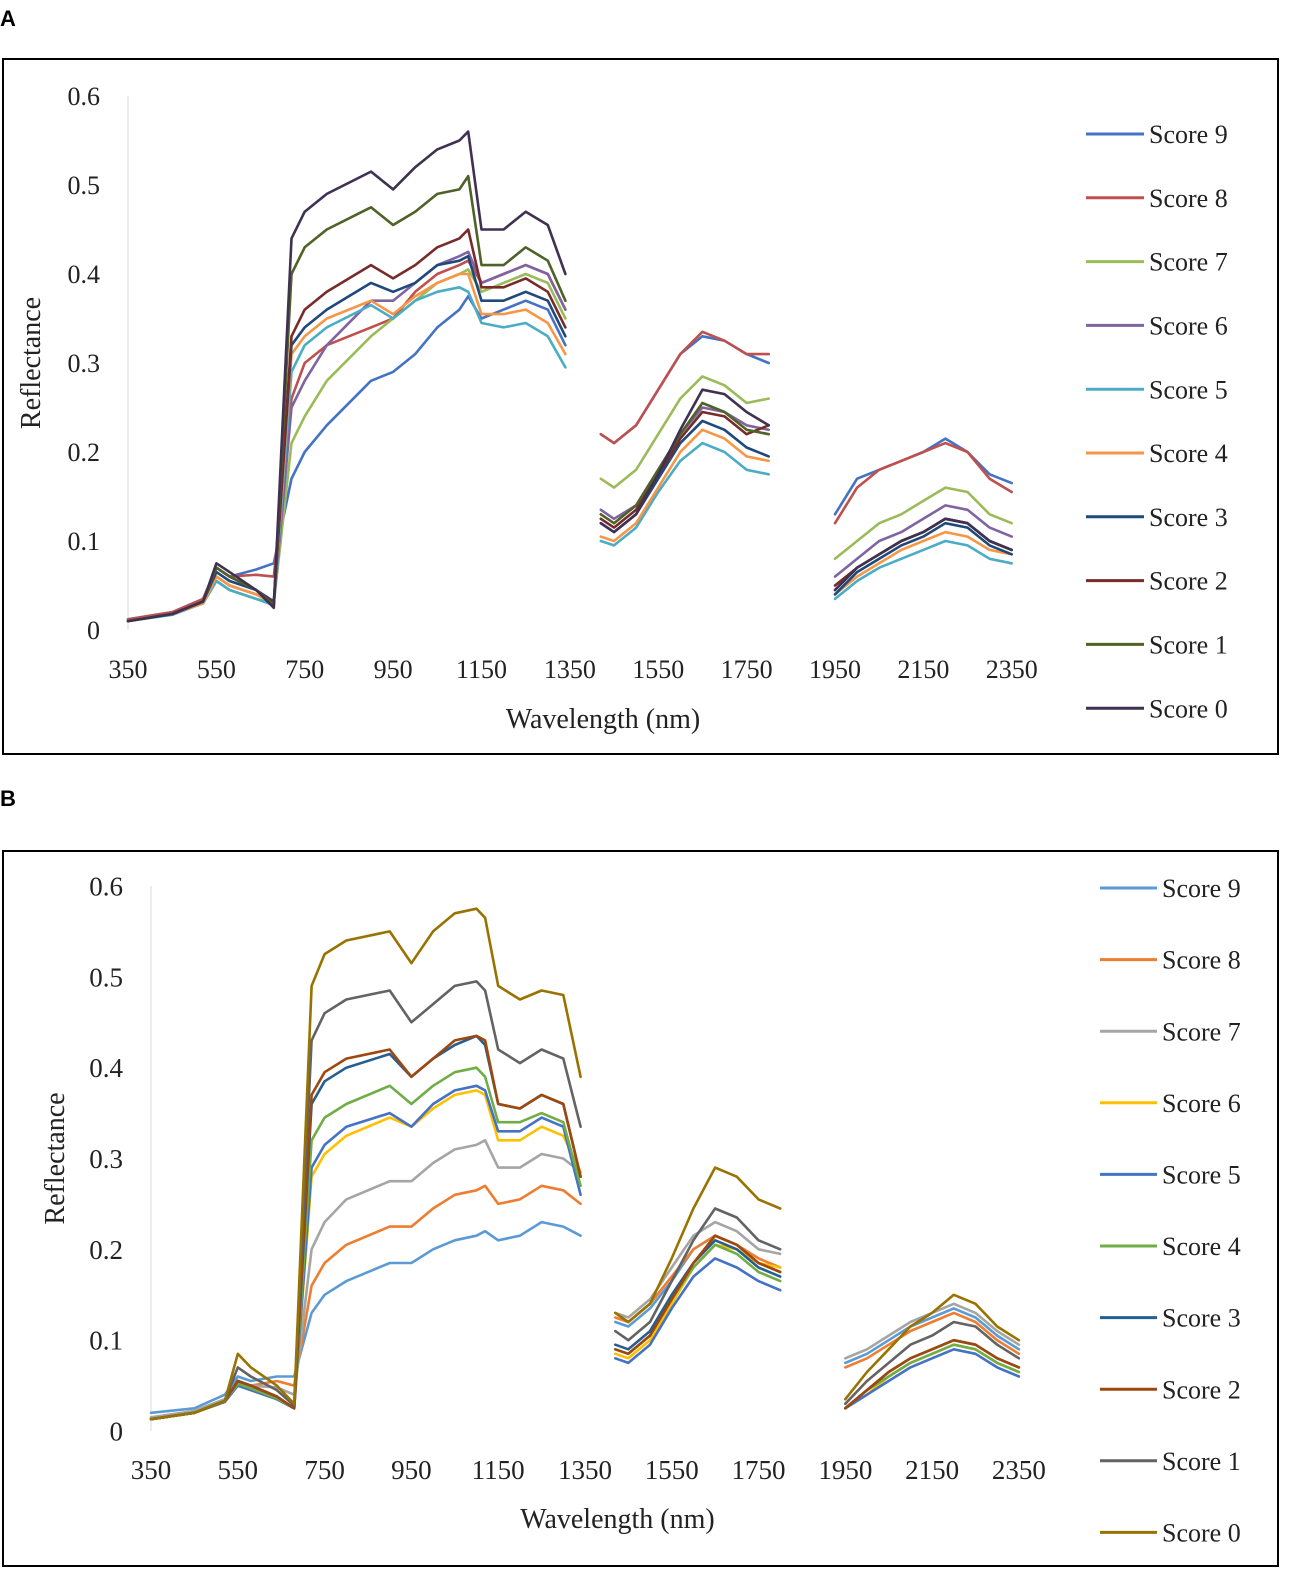 This screenshot has width=1291, height=1581. I want to click on legend-entry: Score 1, so click(1170, 1461).